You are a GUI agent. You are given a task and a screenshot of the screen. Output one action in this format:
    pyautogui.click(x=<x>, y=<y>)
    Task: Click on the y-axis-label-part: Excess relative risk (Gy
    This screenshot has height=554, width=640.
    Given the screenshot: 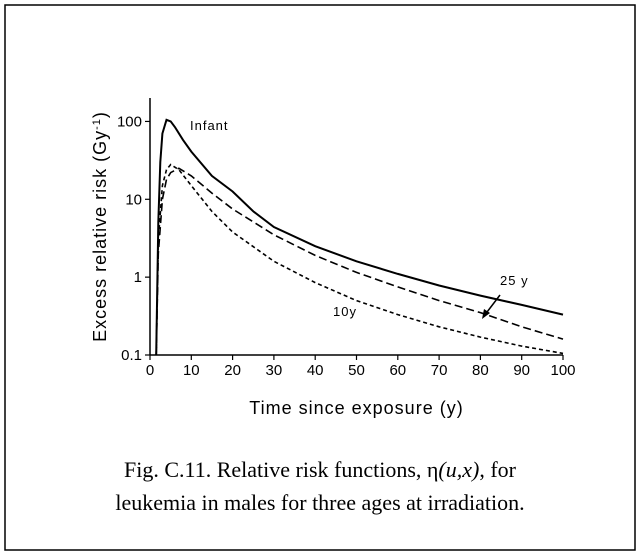 What is the action you would take?
    pyautogui.click(x=100, y=236)
    